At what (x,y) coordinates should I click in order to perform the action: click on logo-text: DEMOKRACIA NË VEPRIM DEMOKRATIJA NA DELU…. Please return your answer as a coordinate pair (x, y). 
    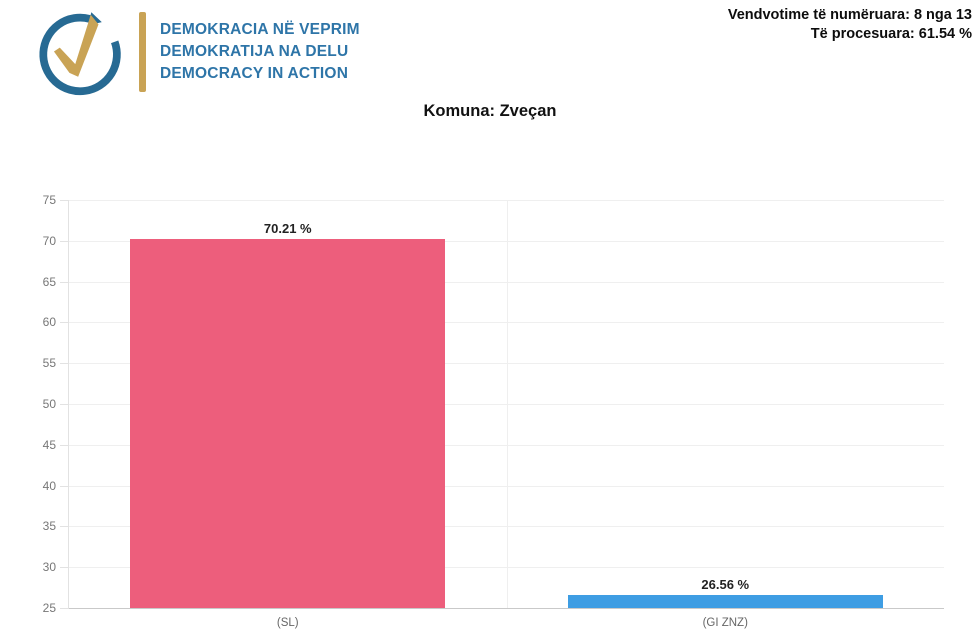
    Looking at the image, I should click on (260, 52).